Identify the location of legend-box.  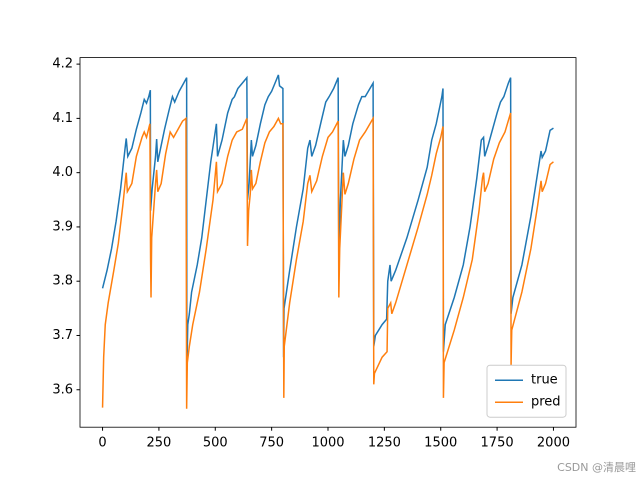
(526, 391).